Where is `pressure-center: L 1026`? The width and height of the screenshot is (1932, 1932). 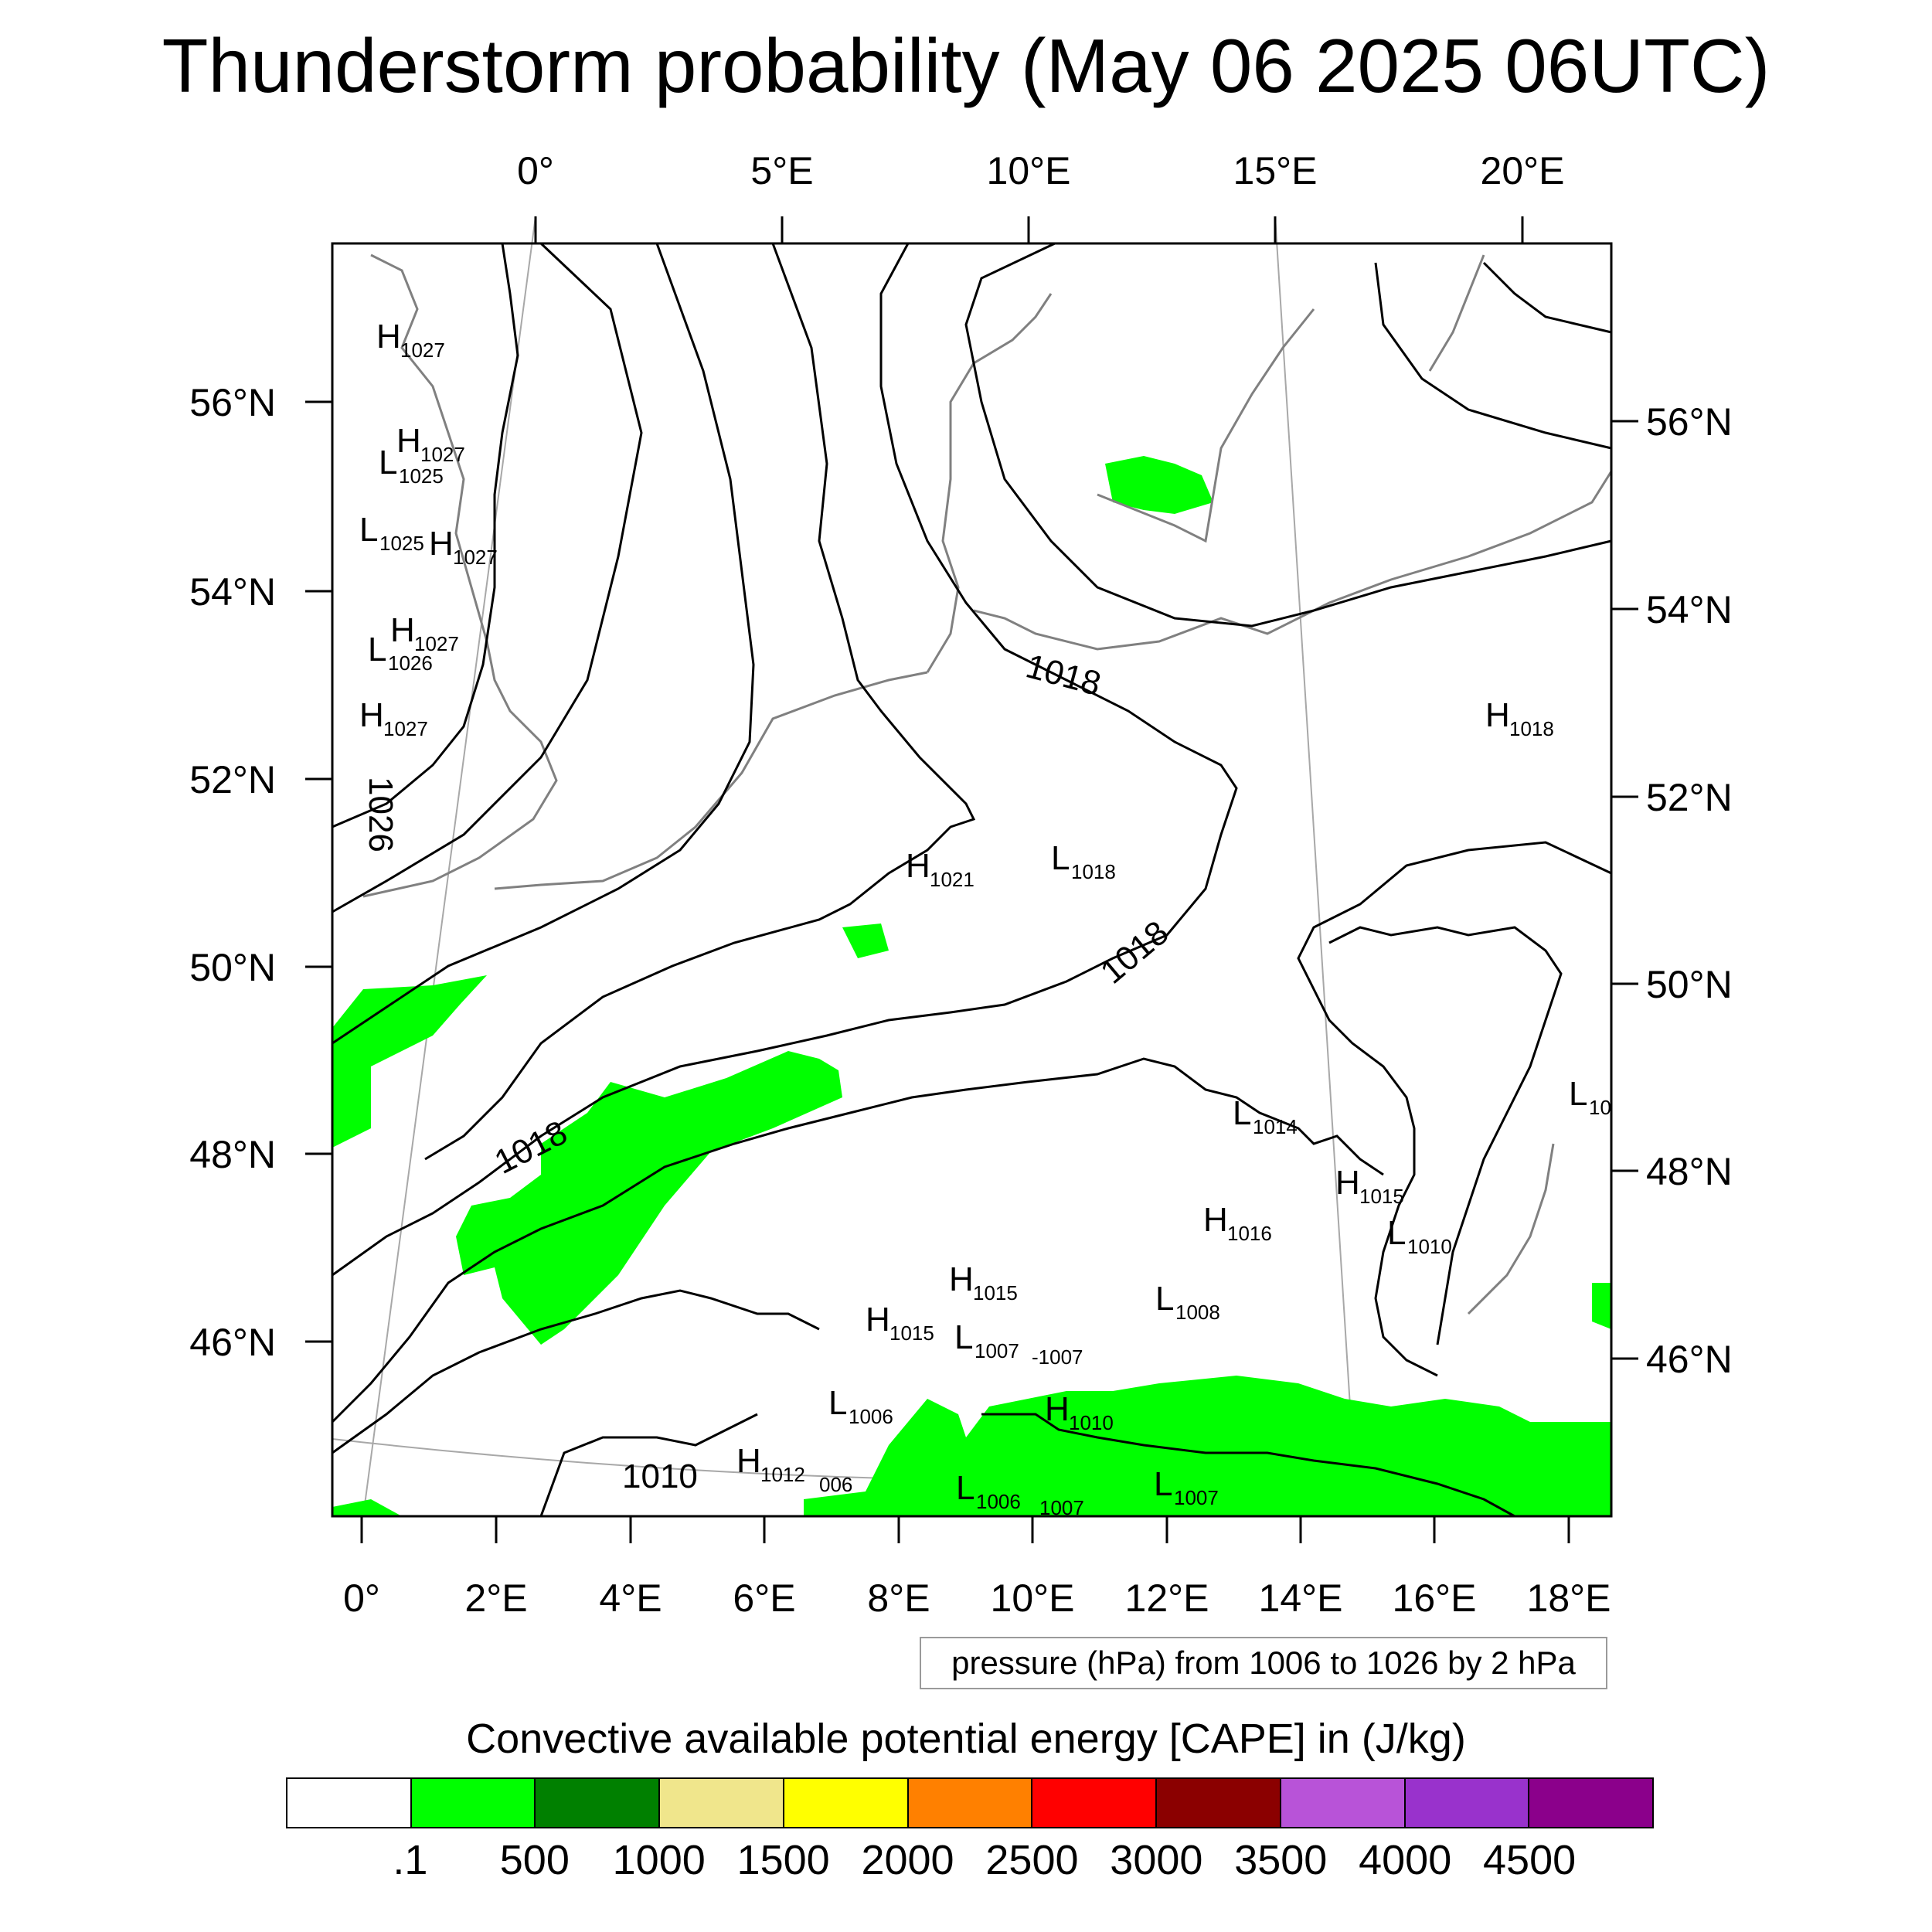
pressure-center: L 1026 is located at coordinates (400, 653).